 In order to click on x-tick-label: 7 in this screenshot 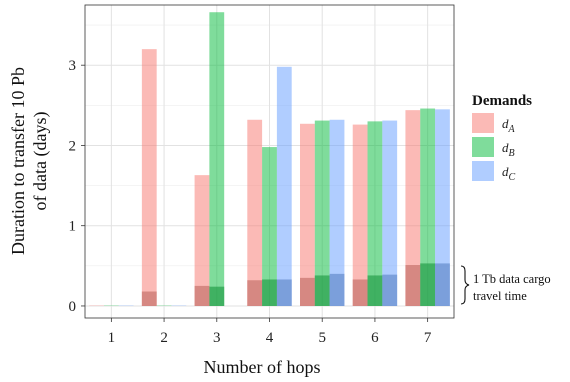, I will do `click(428, 338)`.